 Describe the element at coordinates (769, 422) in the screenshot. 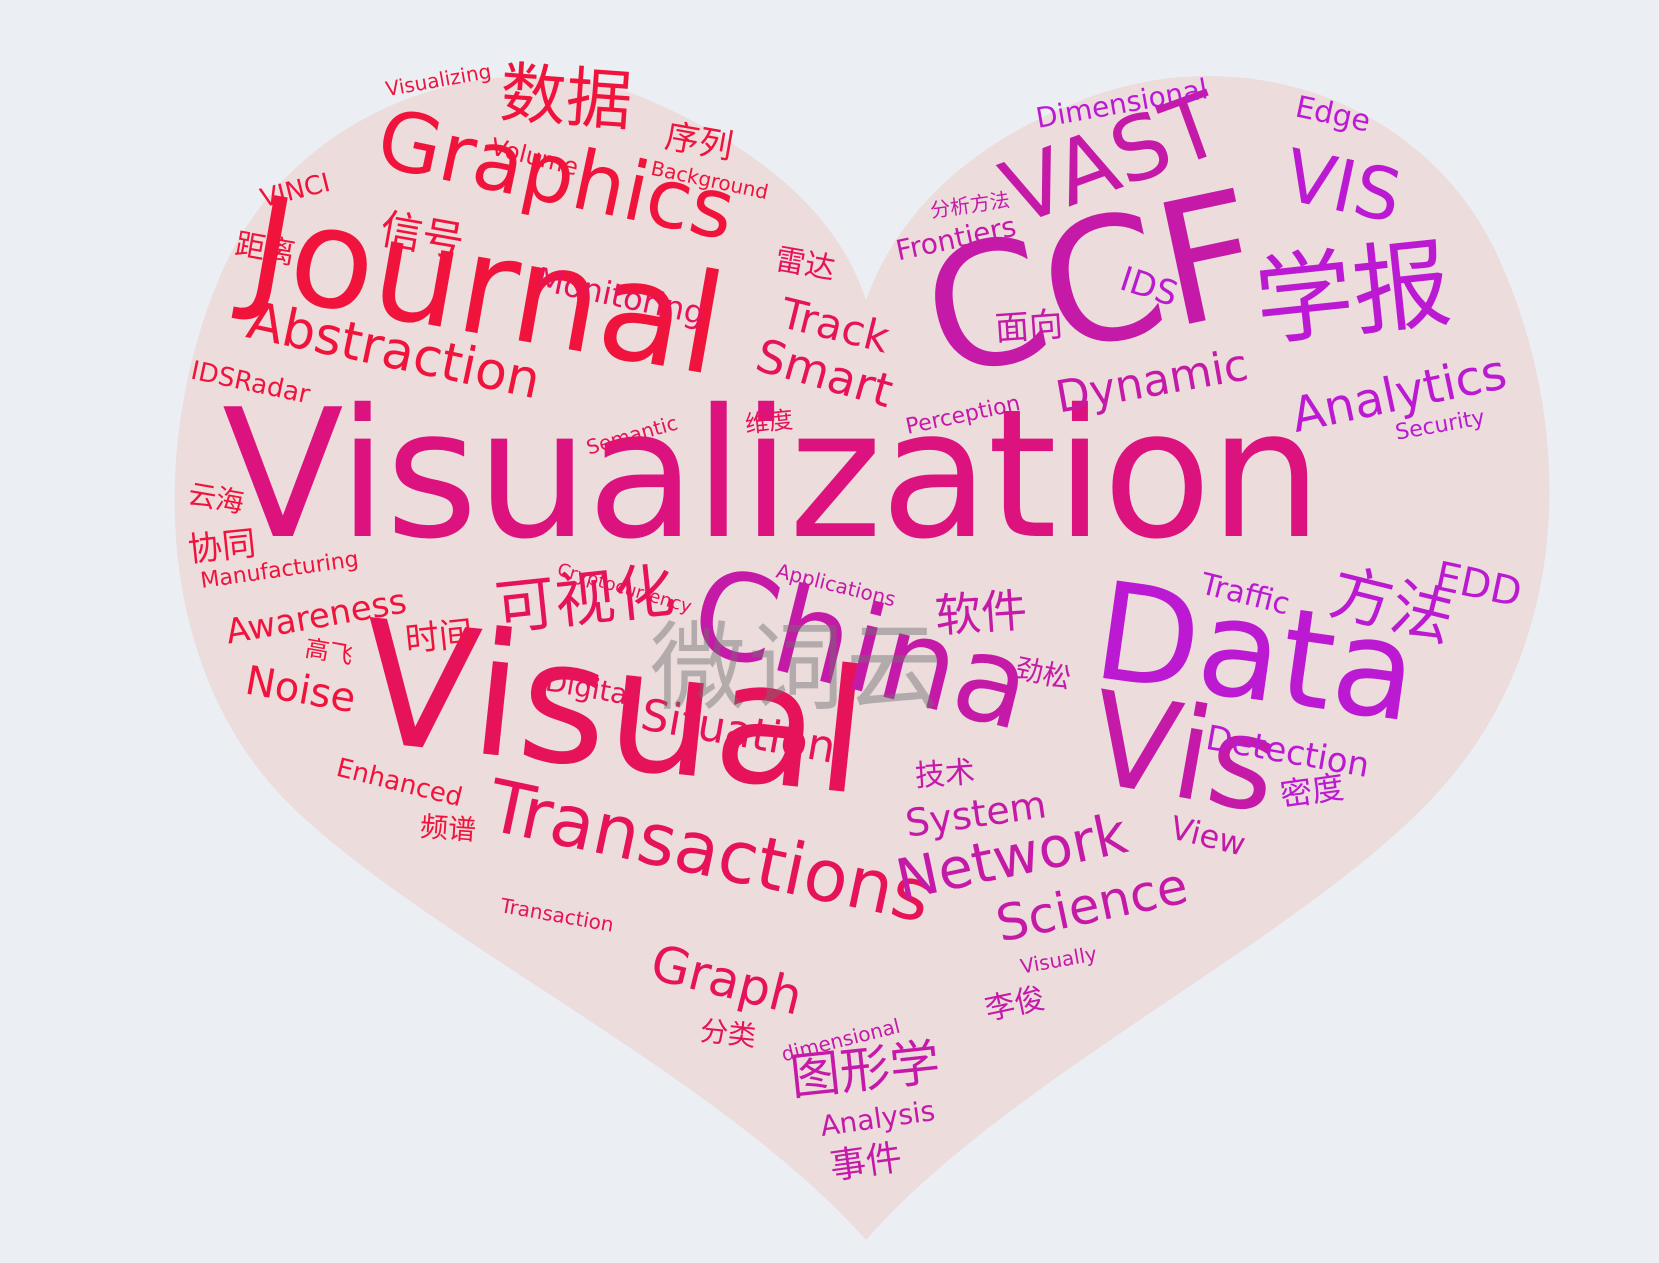

I see `word-weidu: 维度` at that location.